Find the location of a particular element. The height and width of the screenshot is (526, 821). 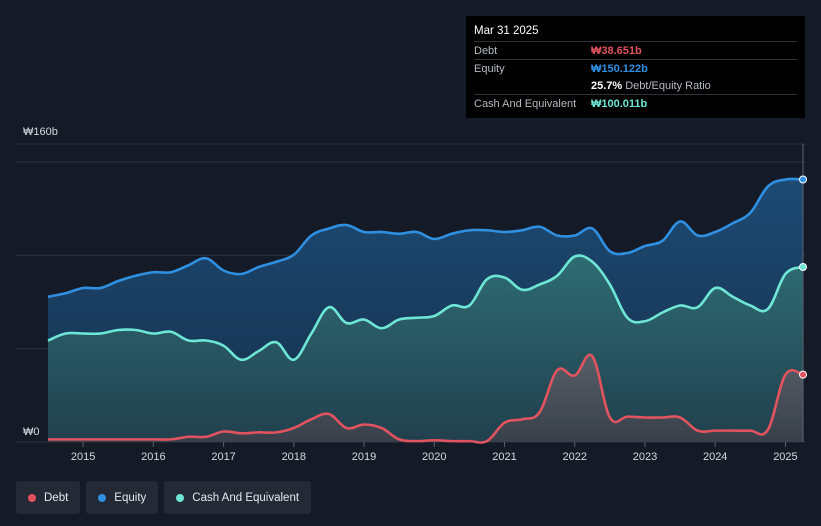

tooltip-equity-value: ₩150.122b is located at coordinates (619, 68).